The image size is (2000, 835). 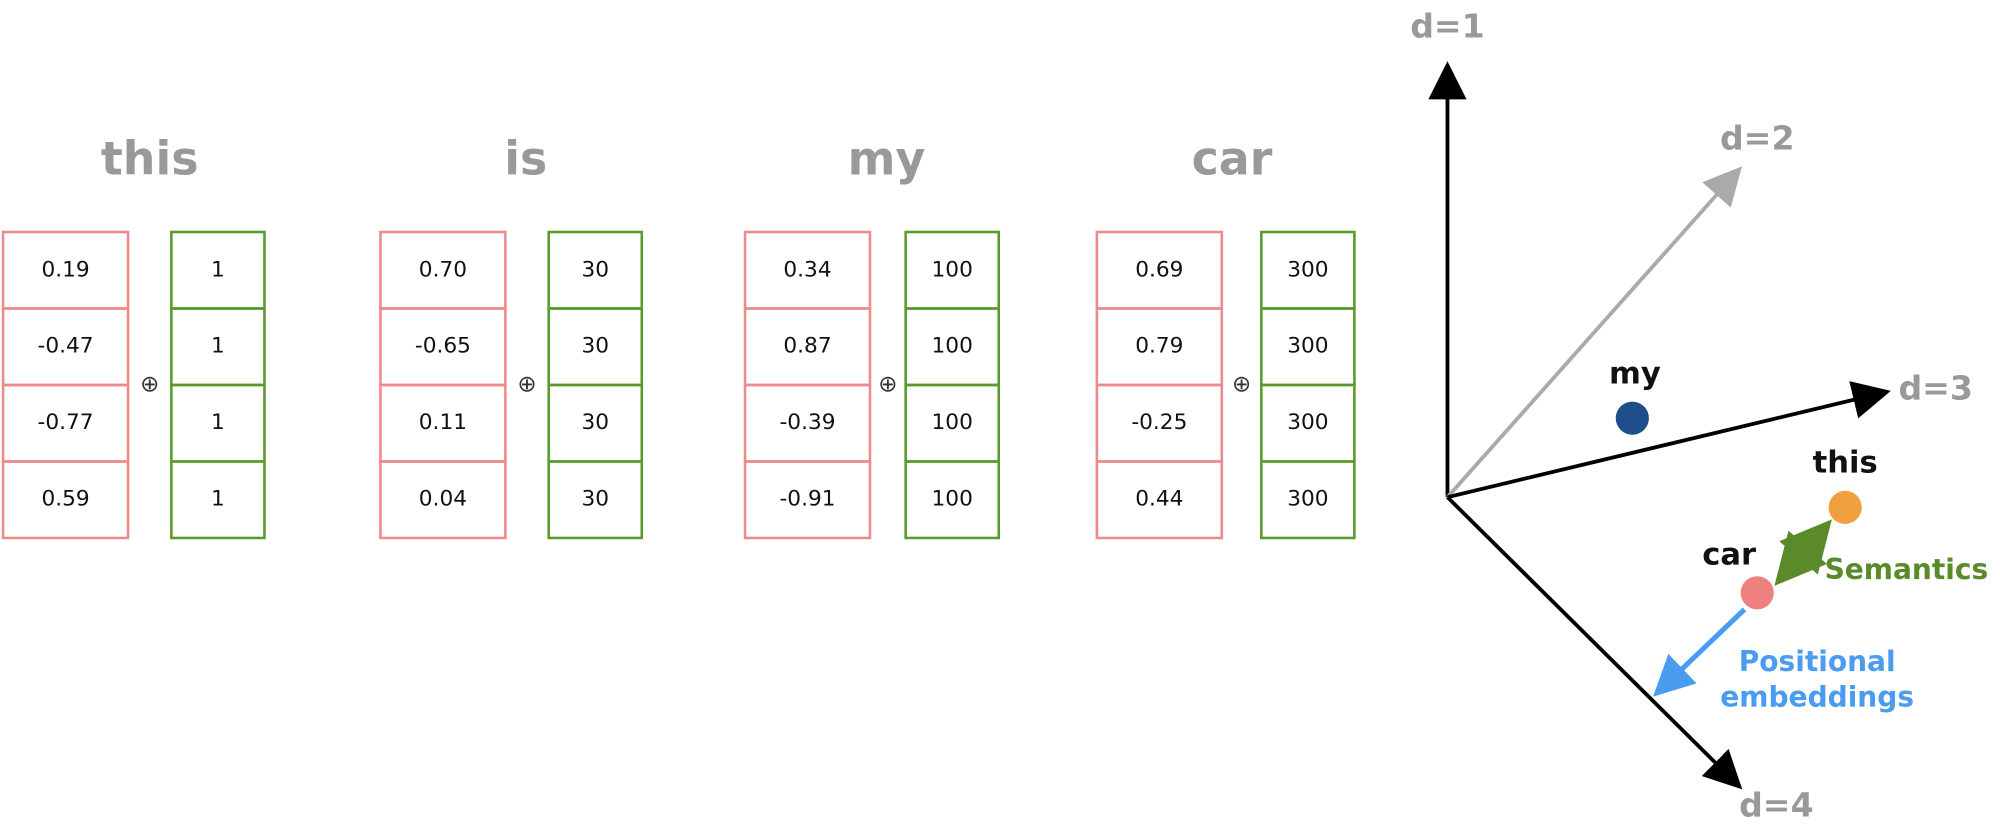 I want to click on embedding-value: -0.77, so click(x=66, y=422).